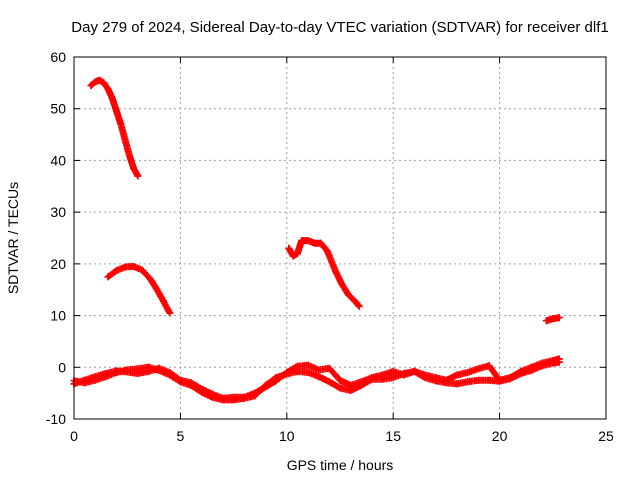 Image resolution: width=640 pixels, height=480 pixels. What do you see at coordinates (58, 264) in the screenshot?
I see `y-tick-label: 20` at bounding box center [58, 264].